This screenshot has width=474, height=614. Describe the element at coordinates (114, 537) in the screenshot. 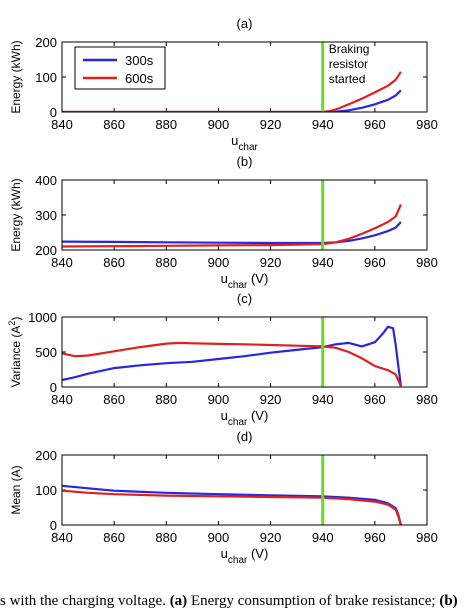

I see `panel-d-xtick-label: 860` at that location.